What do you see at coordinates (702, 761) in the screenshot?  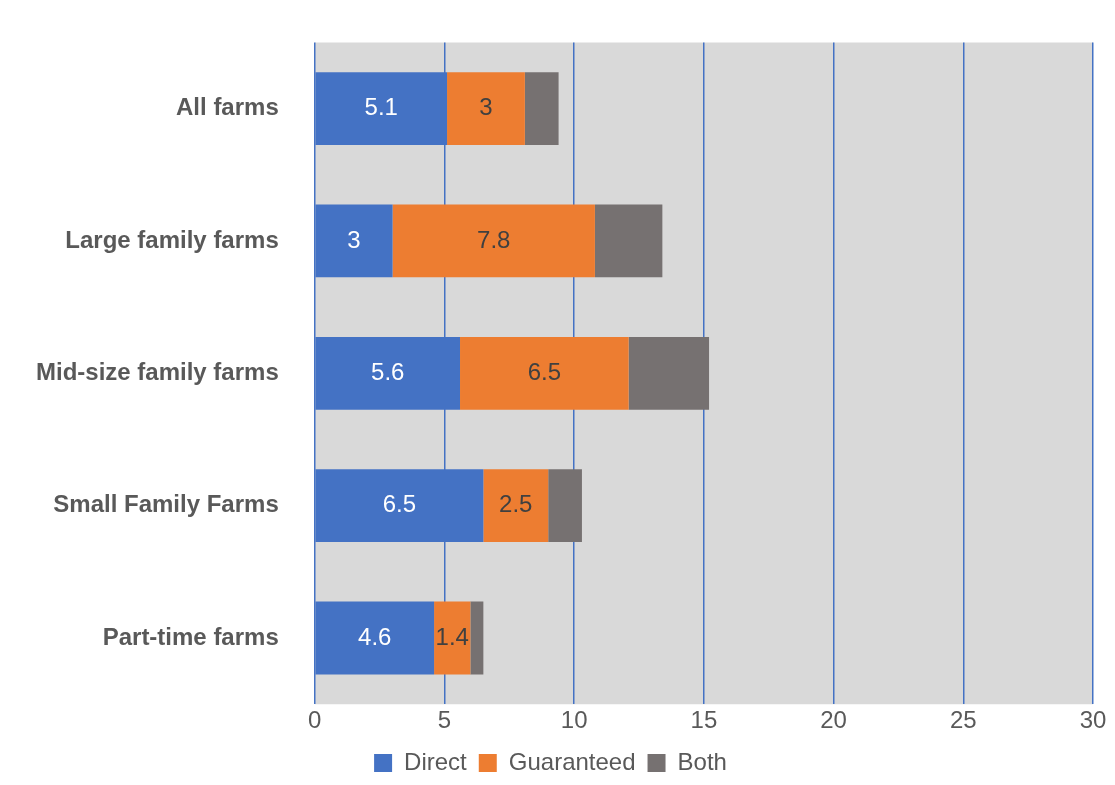 I see `legend-label: Both` at bounding box center [702, 761].